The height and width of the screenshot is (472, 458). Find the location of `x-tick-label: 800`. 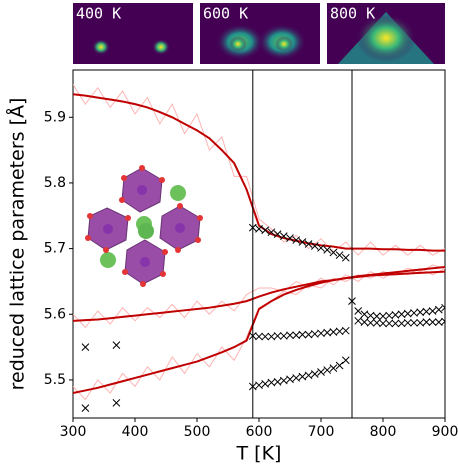

x-tick-label: 800 is located at coordinates (383, 432).